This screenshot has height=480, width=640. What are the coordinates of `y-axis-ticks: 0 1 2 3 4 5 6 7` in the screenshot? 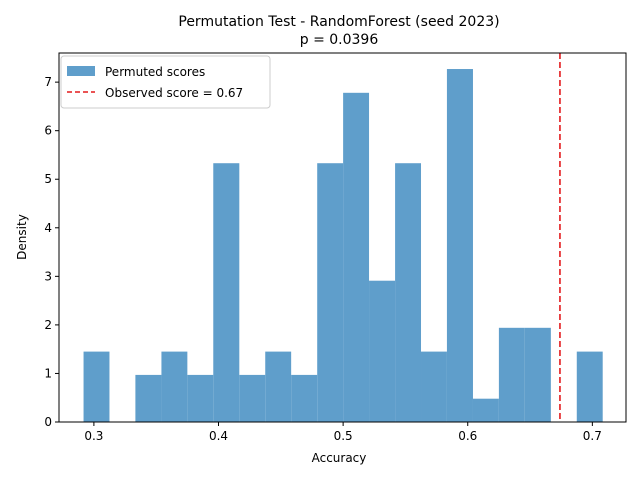 It's located at (51, 252).